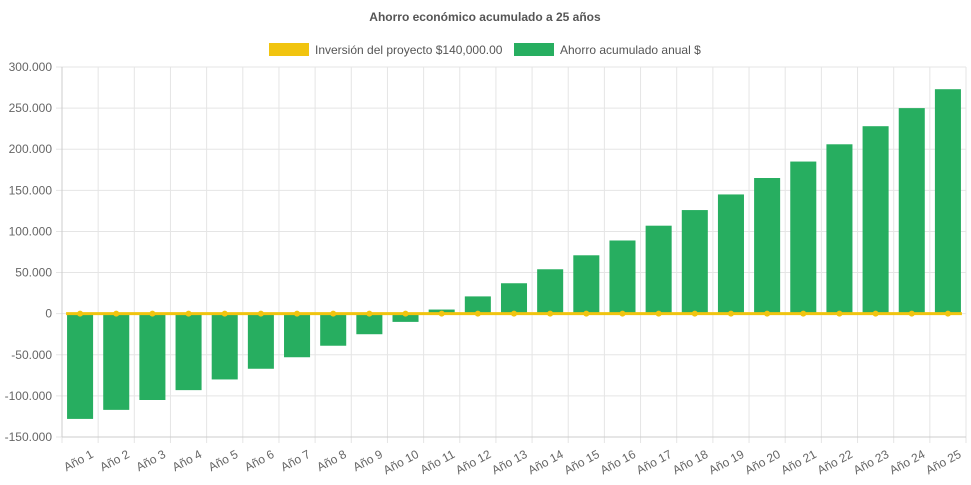 Image resolution: width=971 pixels, height=485 pixels. Describe the element at coordinates (485, 17) in the screenshot. I see `chart-title: Ahorro económico acumulado a 25 años` at that location.